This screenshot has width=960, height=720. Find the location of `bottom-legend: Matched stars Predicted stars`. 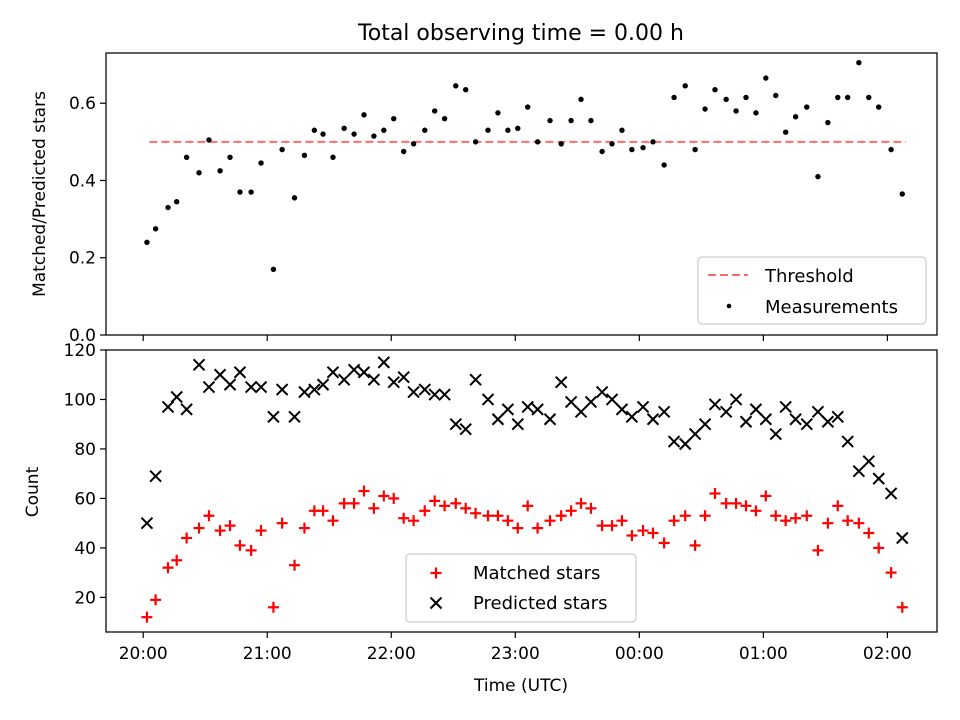

bottom-legend: Matched stars Predicted stars is located at coordinates (521, 588).